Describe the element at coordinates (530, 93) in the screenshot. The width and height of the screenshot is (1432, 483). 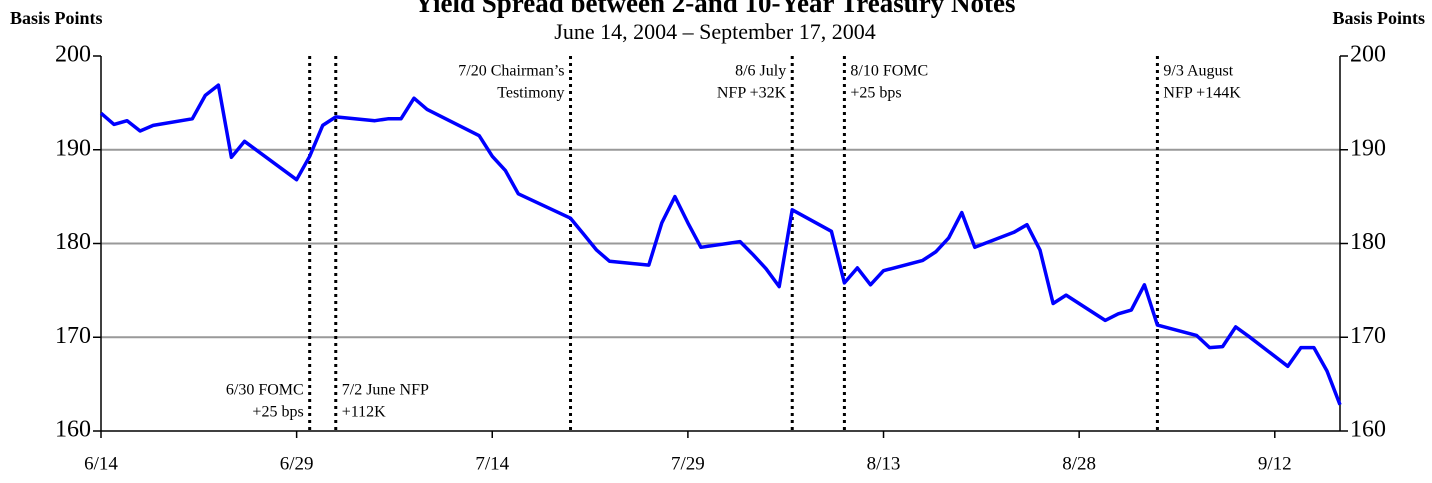
I see `event-label: Testimony` at that location.